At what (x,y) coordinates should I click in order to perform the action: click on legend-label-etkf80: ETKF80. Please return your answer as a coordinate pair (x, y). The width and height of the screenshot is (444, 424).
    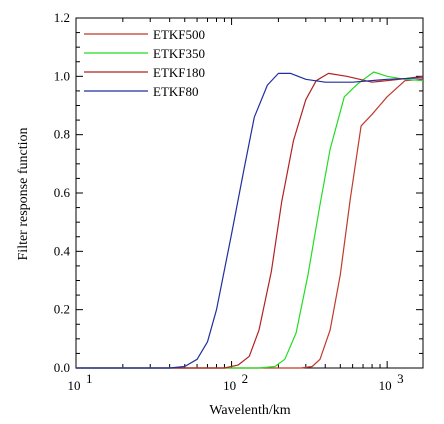
    Looking at the image, I should click on (176, 91).